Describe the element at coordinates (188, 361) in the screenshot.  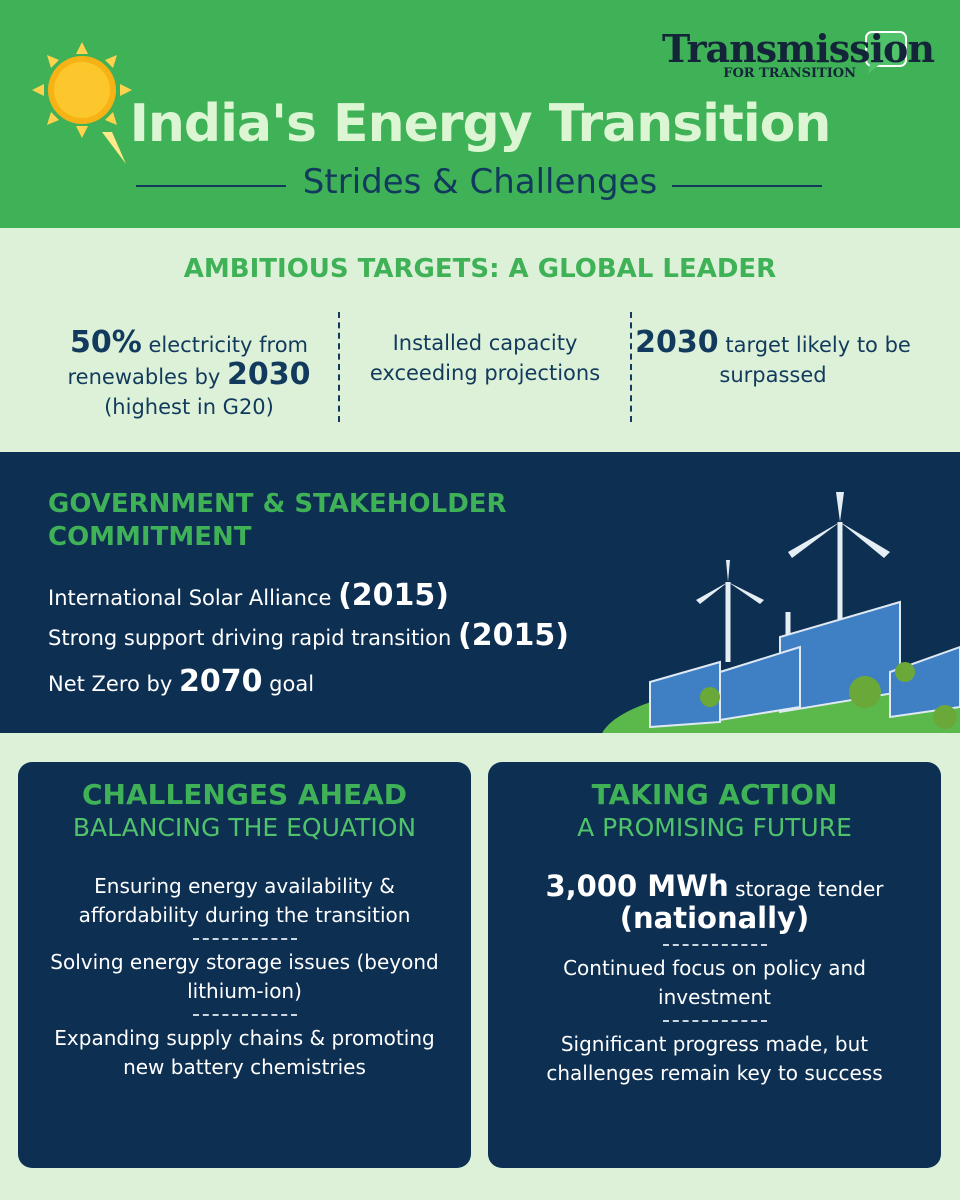
I see `text-run: electricity from renewables by` at that location.